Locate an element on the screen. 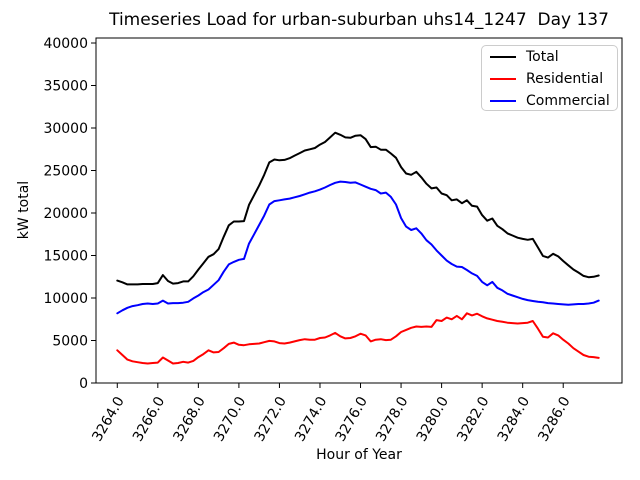 The height and width of the screenshot is (480, 640). legend-item-commercial: Commercial is located at coordinates (549, 101).